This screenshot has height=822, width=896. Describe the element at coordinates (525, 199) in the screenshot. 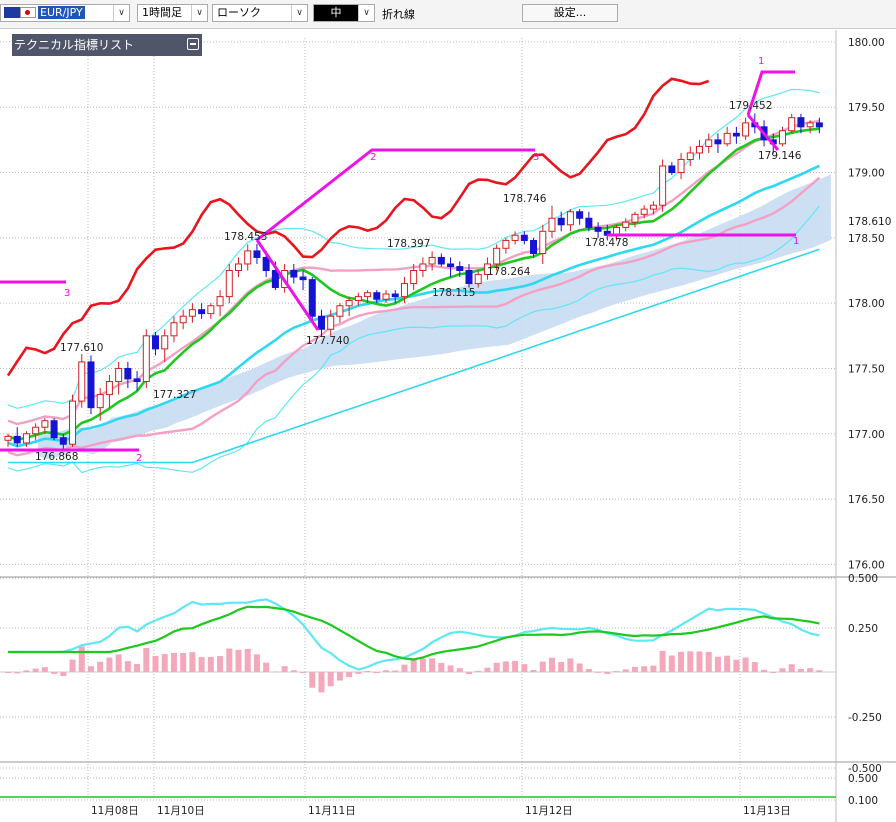

I see `high-low-label: 178.746` at that location.